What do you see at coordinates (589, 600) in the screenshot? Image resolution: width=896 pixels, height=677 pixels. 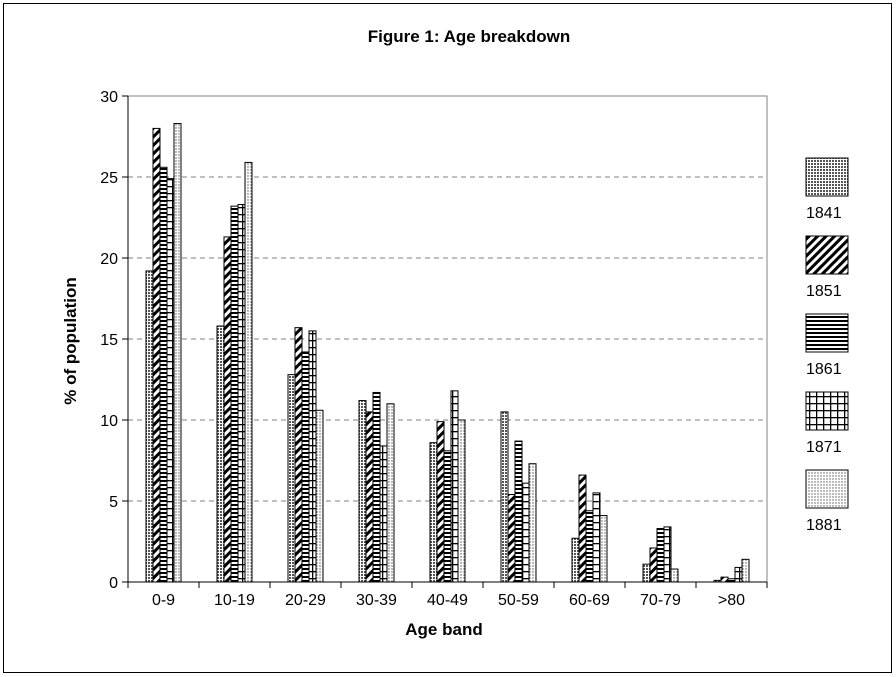 I see `x-tick-label-6: 60-69` at bounding box center [589, 600].